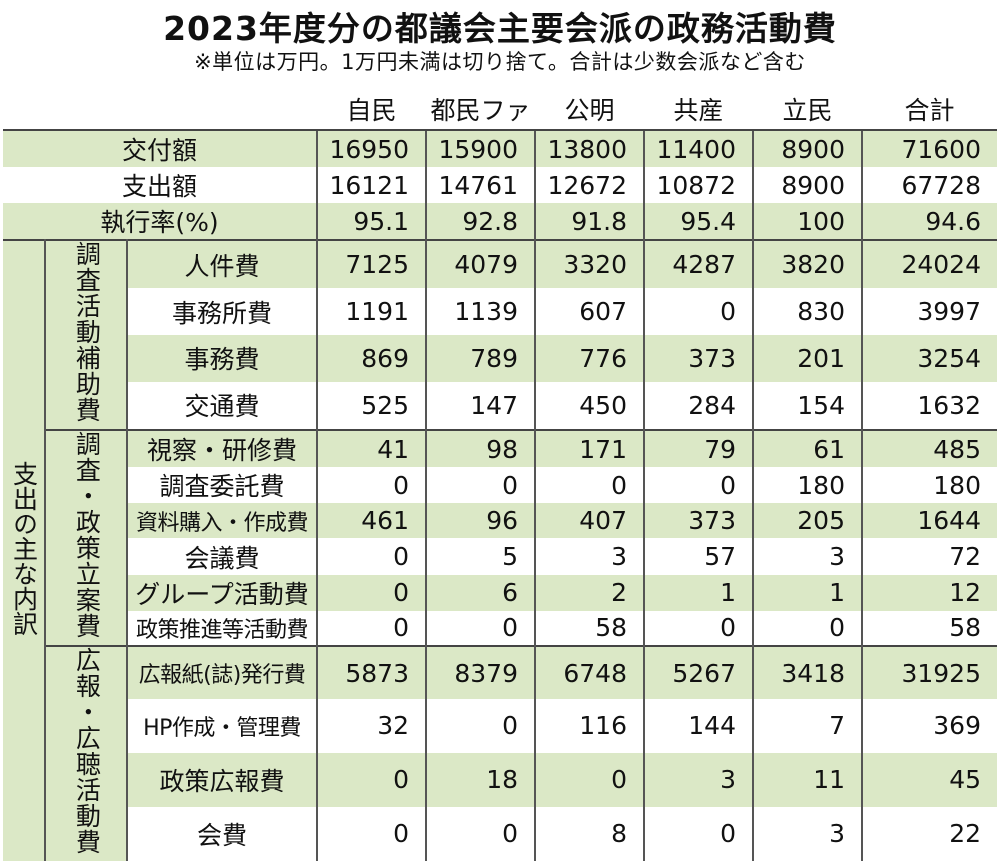 The image size is (1000, 861). I want to click on value-cell: 3320, so click(589, 263).